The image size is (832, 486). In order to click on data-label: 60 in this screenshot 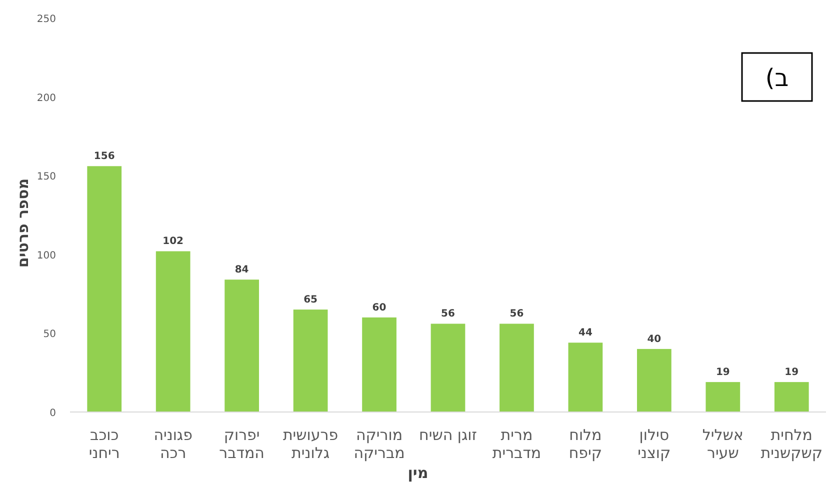, I will do `click(379, 308)`.